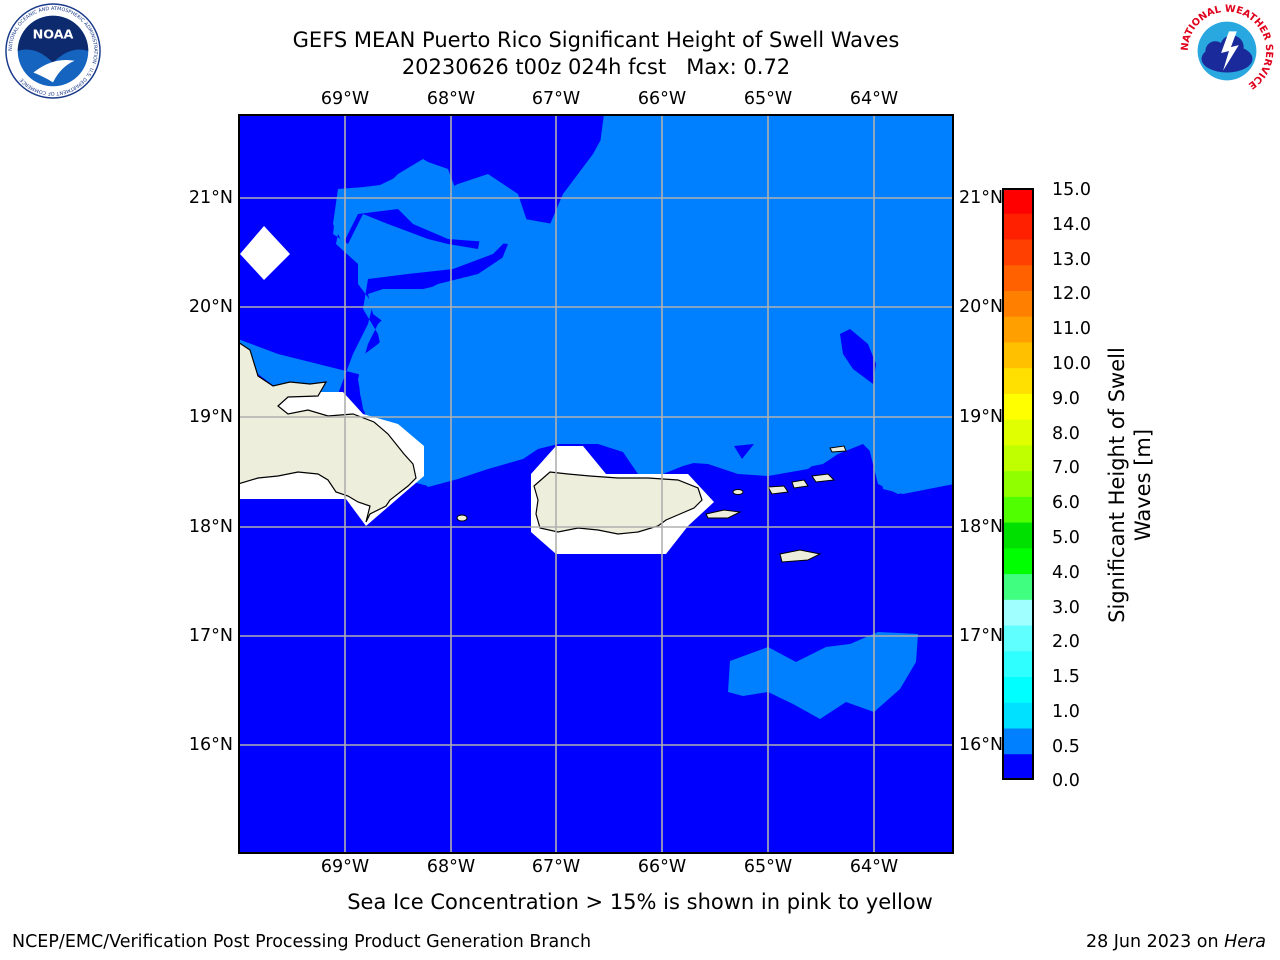 Image resolution: width=1280 pixels, height=960 pixels. I want to click on footer-date: 28 Jun 2023 on Hera, so click(1176, 942).